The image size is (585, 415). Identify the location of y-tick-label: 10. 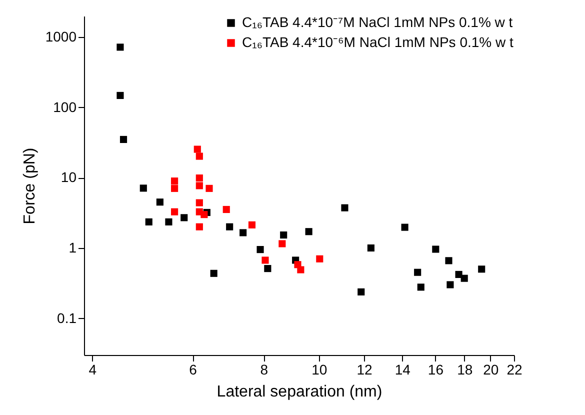
(68, 177).